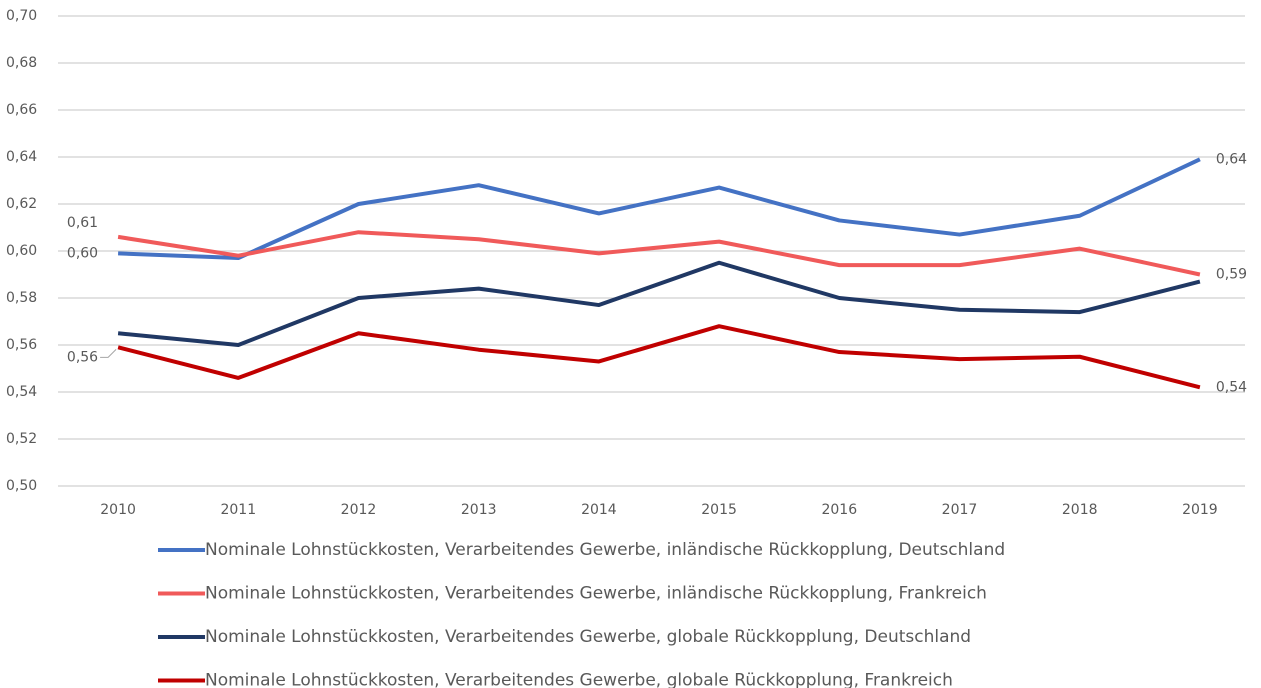 This screenshot has width=1261, height=688. What do you see at coordinates (21, 157) in the screenshot?
I see `y-tick-label: 0,64` at bounding box center [21, 157].